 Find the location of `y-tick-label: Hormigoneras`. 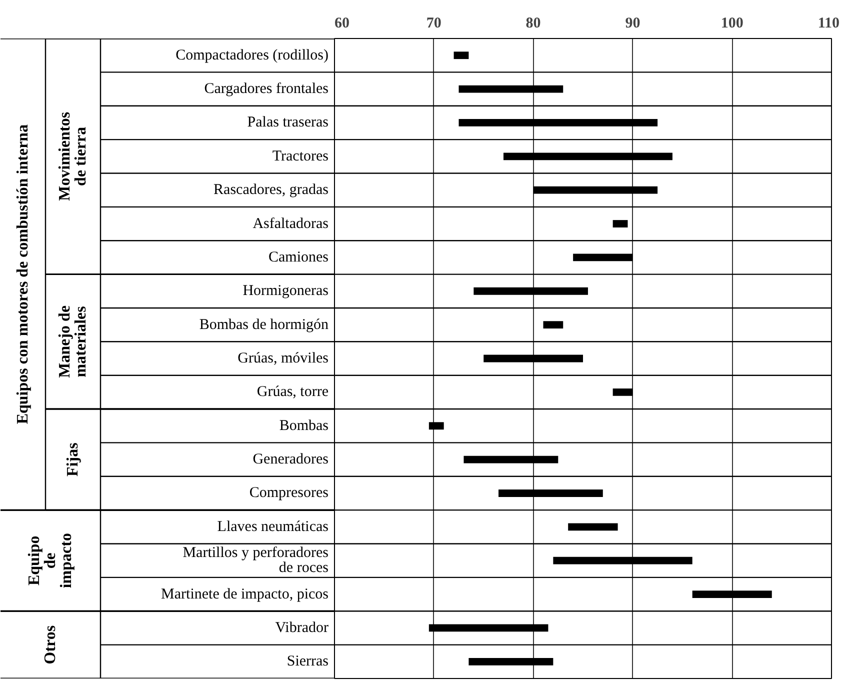

y-tick-label: Hormigoneras is located at coordinates (285, 291).